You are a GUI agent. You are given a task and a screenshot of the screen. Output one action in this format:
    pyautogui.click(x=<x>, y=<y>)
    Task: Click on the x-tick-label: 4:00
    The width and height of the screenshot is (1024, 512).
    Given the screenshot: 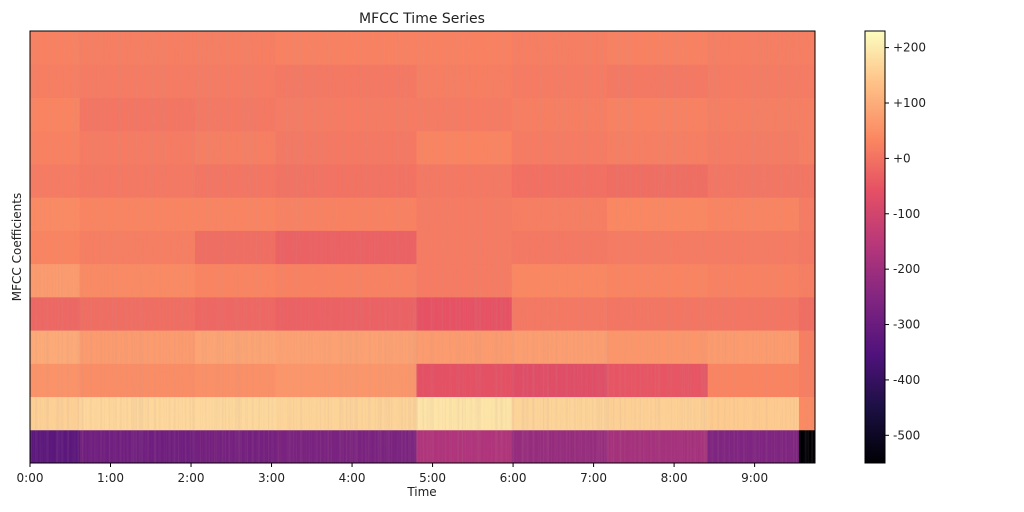 What is the action you would take?
    pyautogui.click(x=352, y=478)
    